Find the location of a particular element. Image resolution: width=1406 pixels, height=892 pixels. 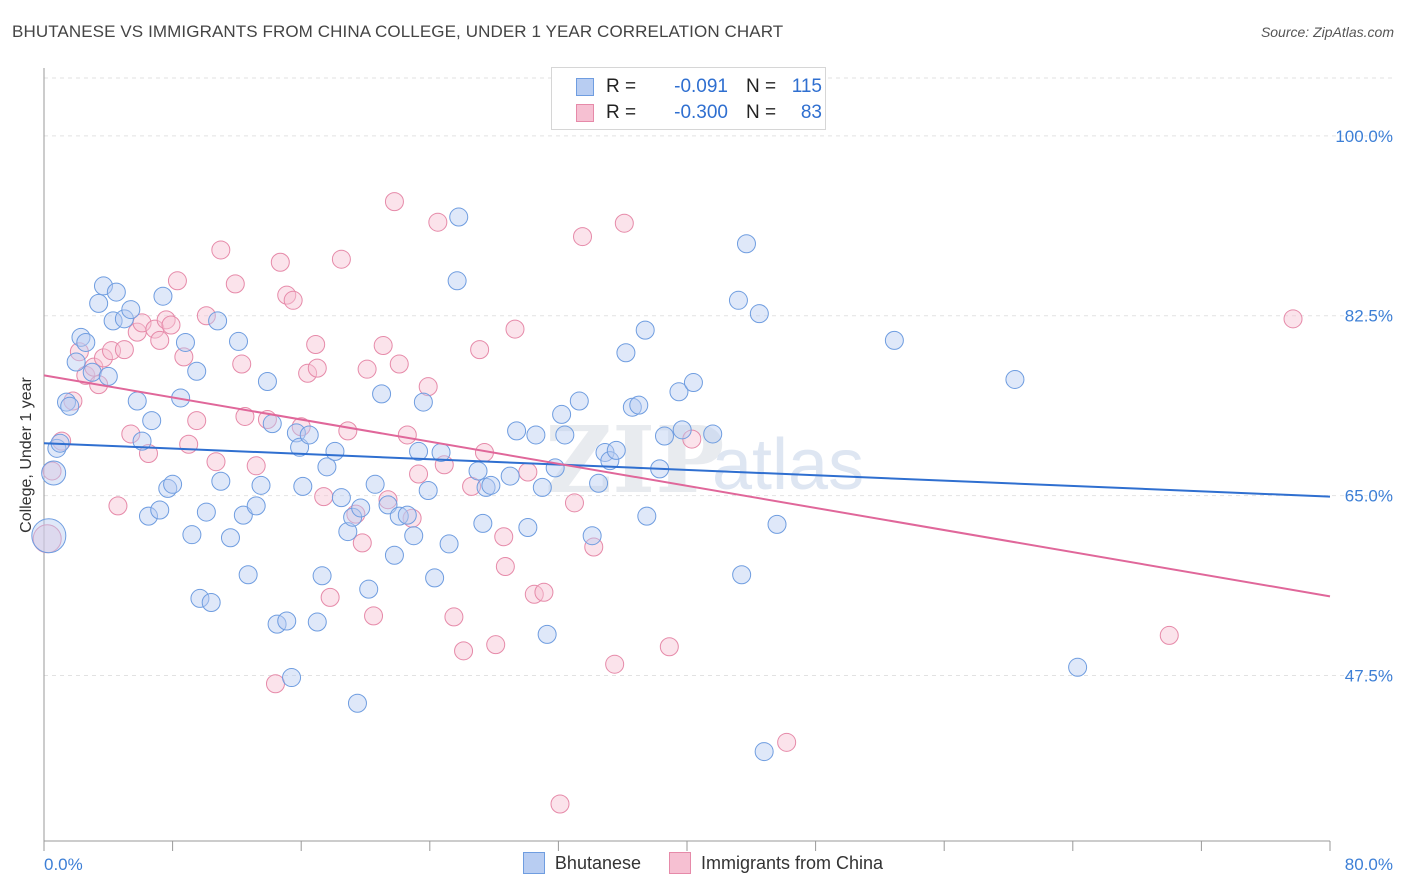

y-tick-label: 82.5% is located at coordinates (1369, 316).